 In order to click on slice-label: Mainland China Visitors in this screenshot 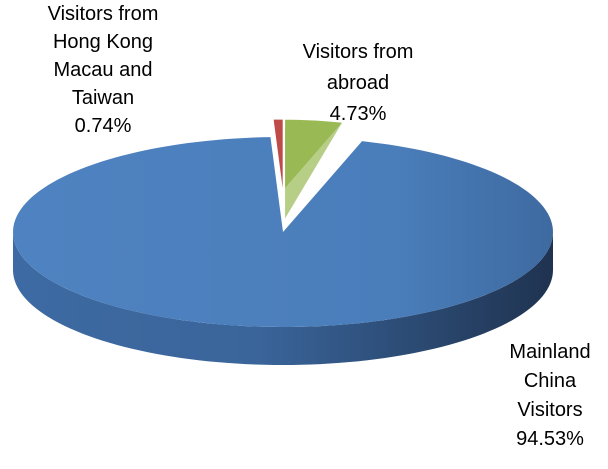, I will do `click(549, 381)`.